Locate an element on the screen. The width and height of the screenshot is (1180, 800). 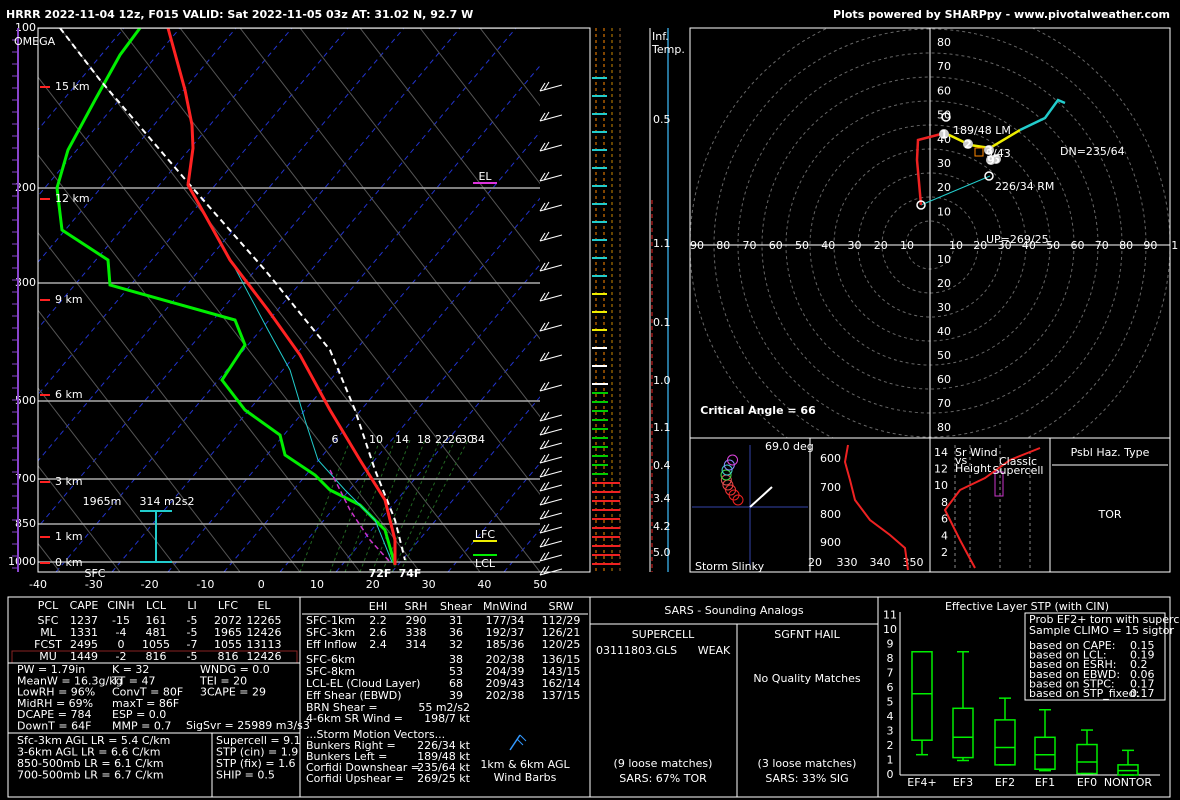
stp-legend-value: 0.17 is located at coordinates (1142, 693).